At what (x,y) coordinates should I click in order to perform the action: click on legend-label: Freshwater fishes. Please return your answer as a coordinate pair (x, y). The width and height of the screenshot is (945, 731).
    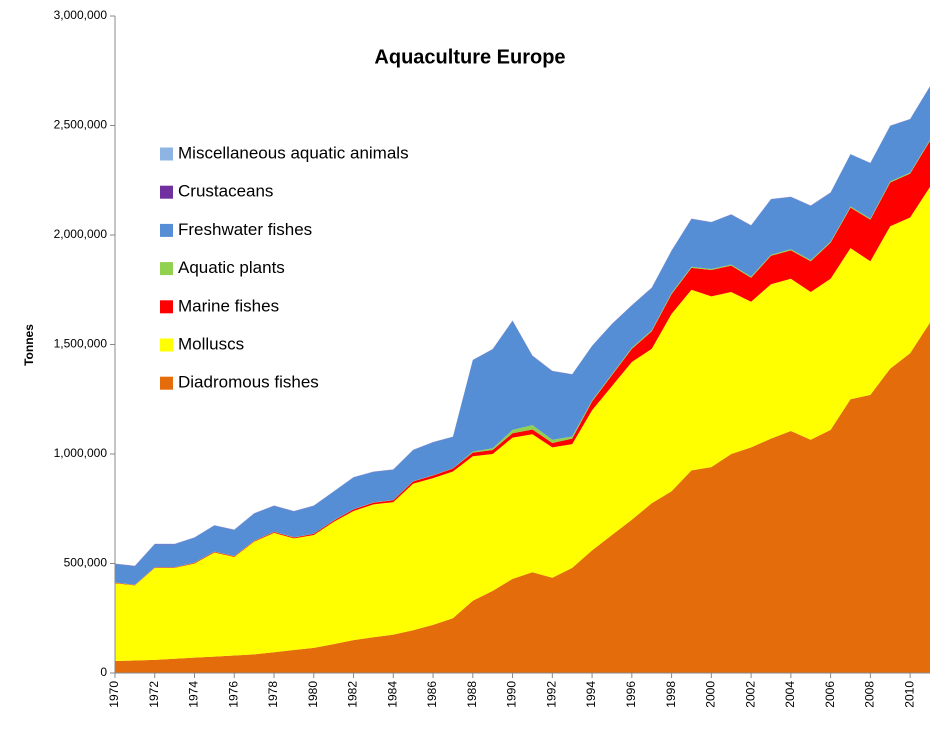
    Looking at the image, I should click on (245, 229).